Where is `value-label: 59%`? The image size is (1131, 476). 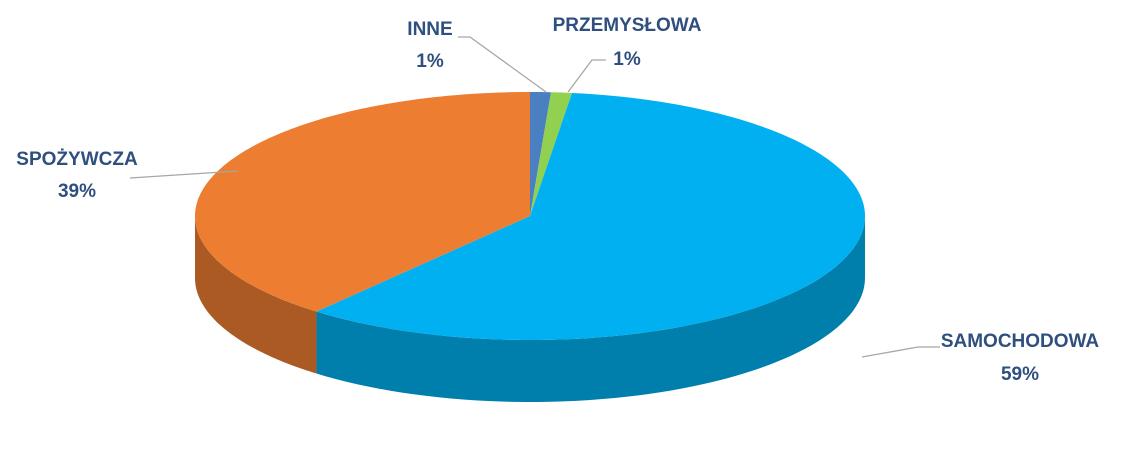
value-label: 59% is located at coordinates (1020, 374).